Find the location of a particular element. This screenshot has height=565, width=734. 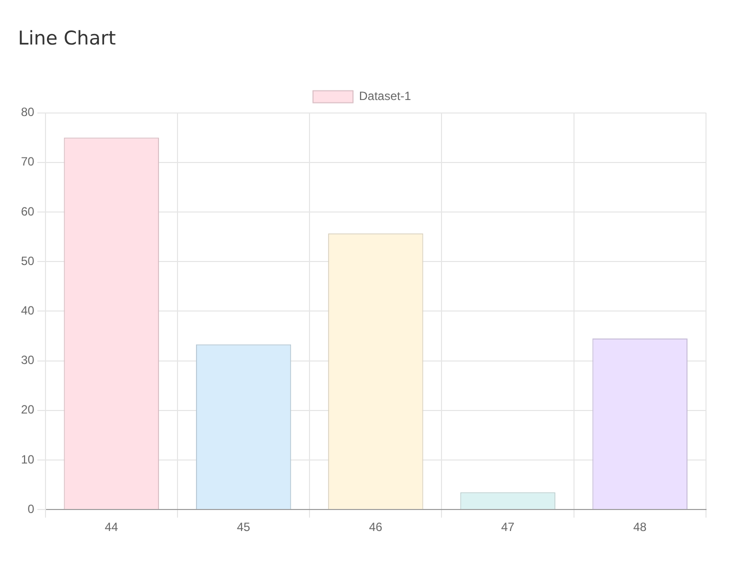

x-tick-label: 45 is located at coordinates (243, 527).